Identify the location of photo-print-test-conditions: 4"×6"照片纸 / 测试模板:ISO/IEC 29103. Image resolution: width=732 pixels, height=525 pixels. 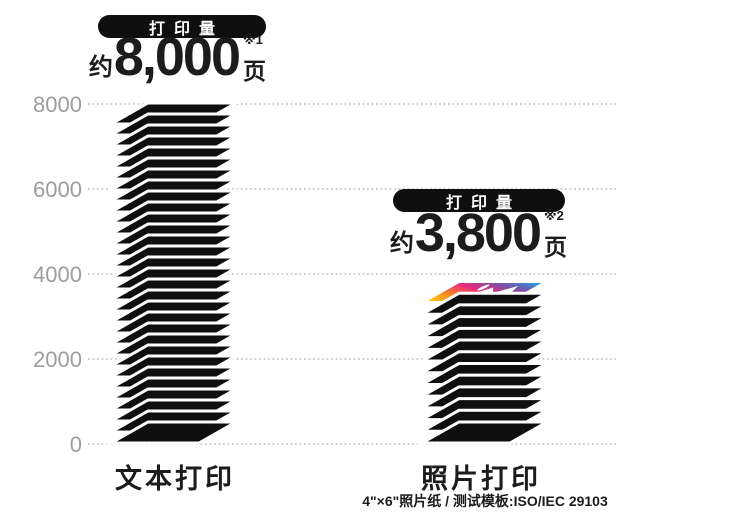
(485, 501).